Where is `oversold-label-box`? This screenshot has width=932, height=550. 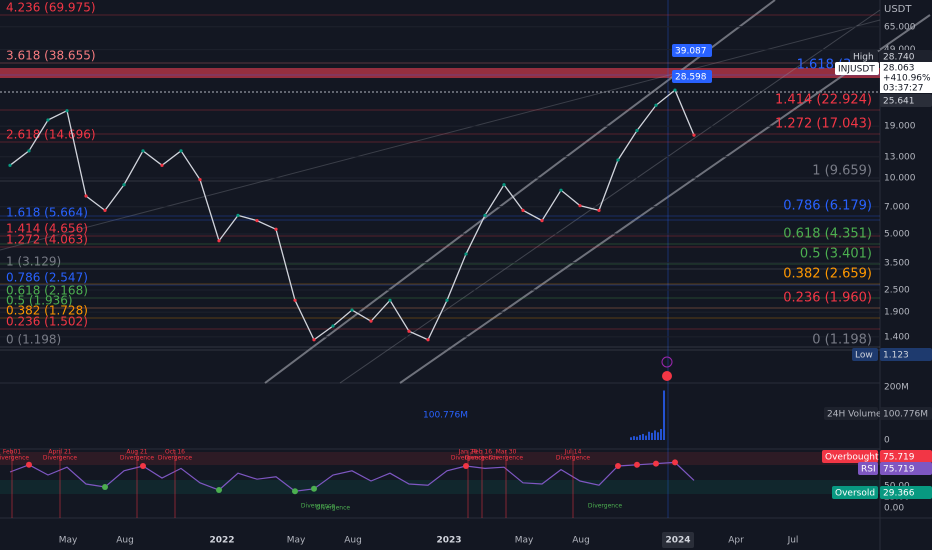
oversold-label-box is located at coordinates (855, 492).